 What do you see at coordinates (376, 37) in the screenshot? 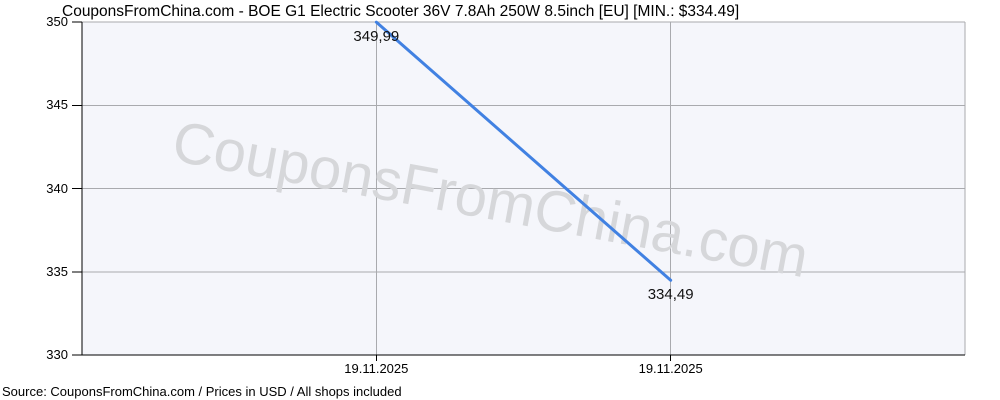
I see `point-value-label: 349,99` at bounding box center [376, 37].